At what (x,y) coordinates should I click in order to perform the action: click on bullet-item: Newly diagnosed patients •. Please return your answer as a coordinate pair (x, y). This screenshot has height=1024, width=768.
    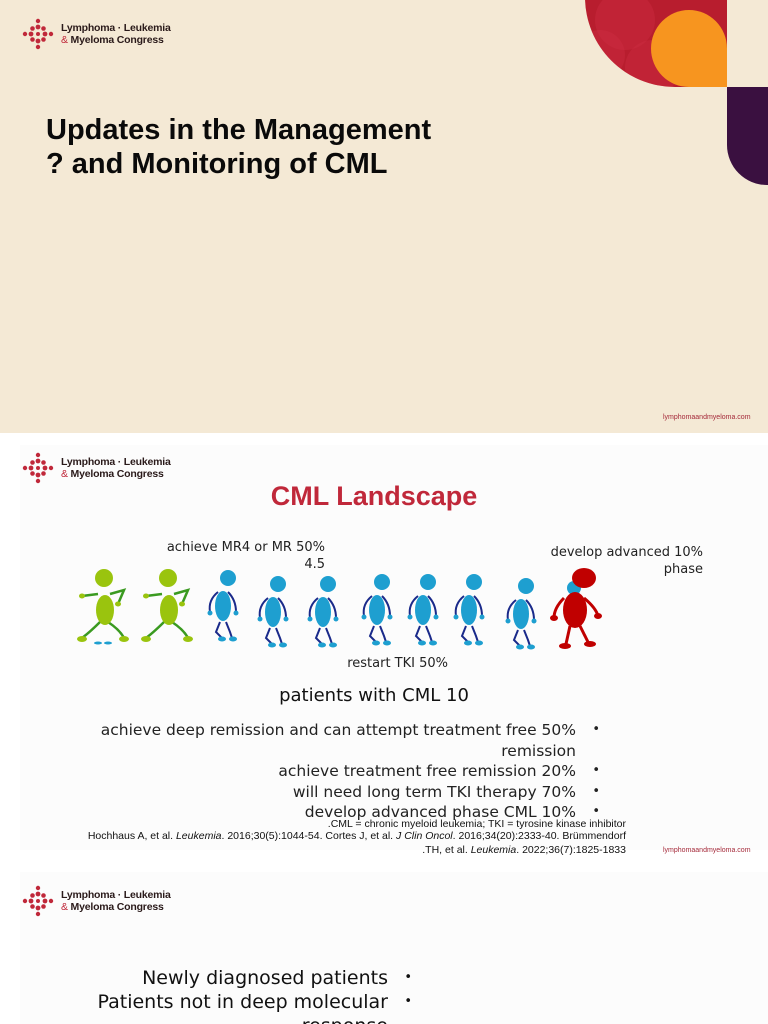
    Looking at the image, I should click on (212, 978).